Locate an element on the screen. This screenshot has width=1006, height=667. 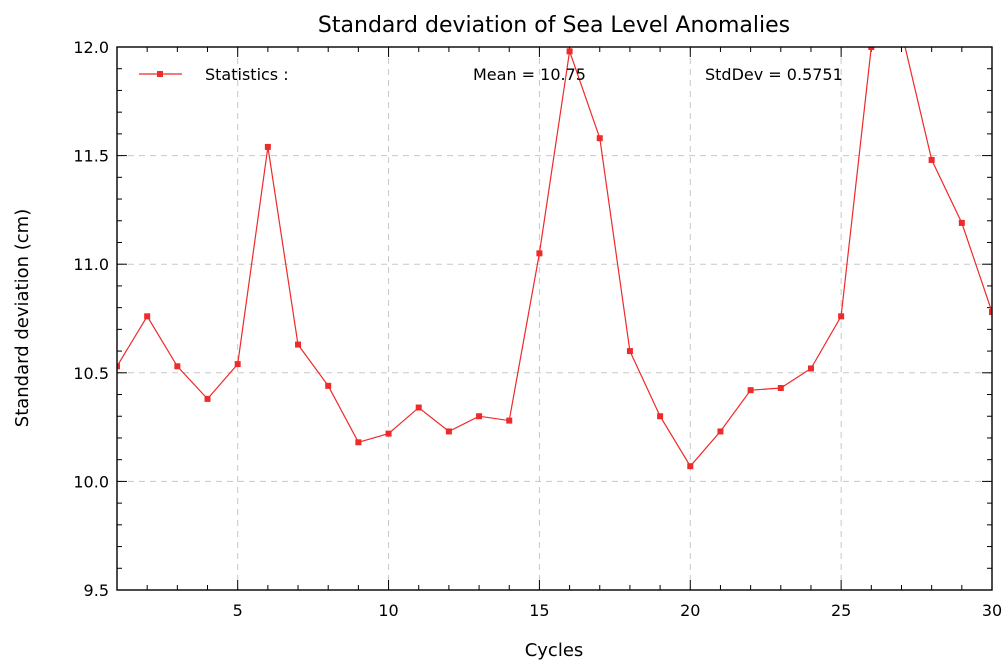
x-tick-label: 25 is located at coordinates (841, 610).